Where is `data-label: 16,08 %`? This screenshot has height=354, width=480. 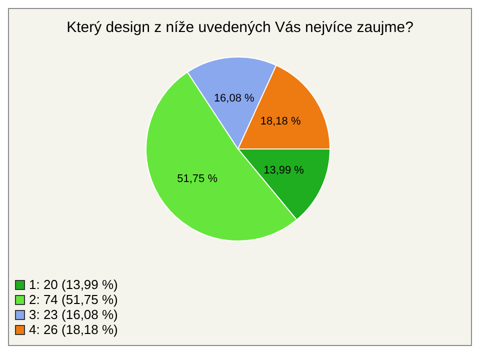
data-label: 16,08 % is located at coordinates (234, 98).